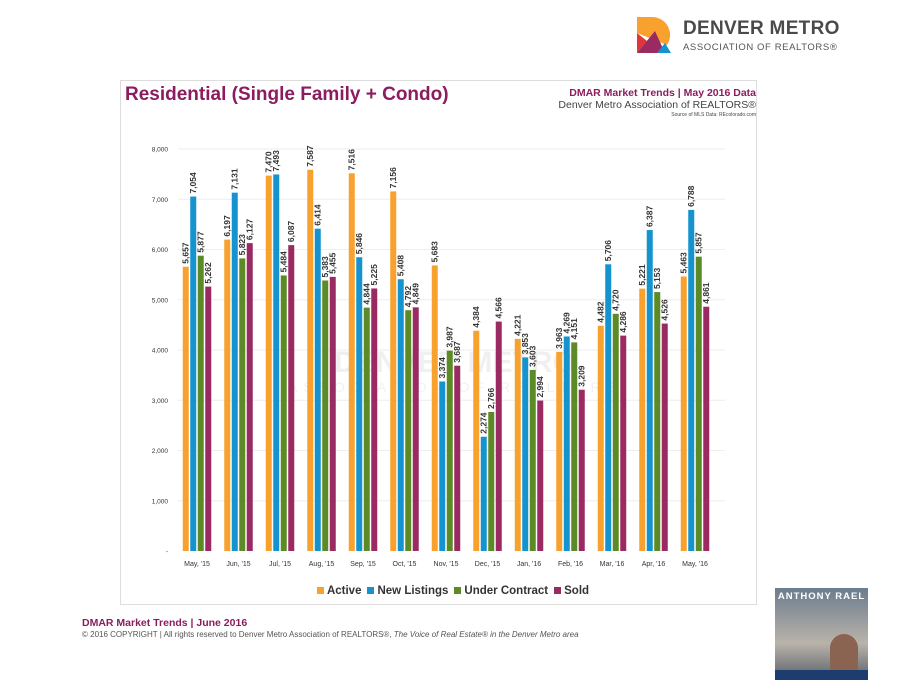  Describe the element at coordinates (608, 251) in the screenshot. I see `data-label: 5,706` at that location.